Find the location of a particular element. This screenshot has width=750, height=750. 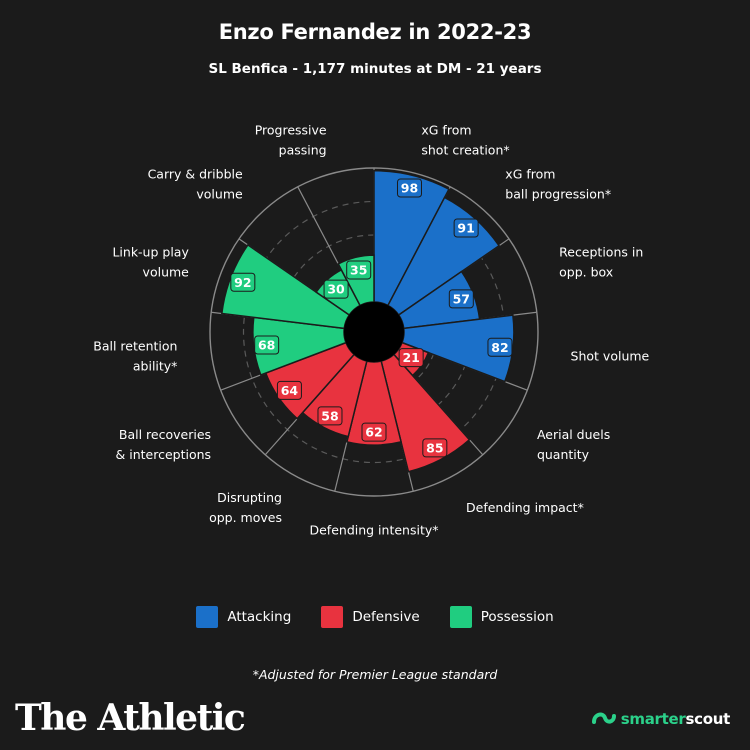

category-label-line: Shot volume is located at coordinates (610, 355).